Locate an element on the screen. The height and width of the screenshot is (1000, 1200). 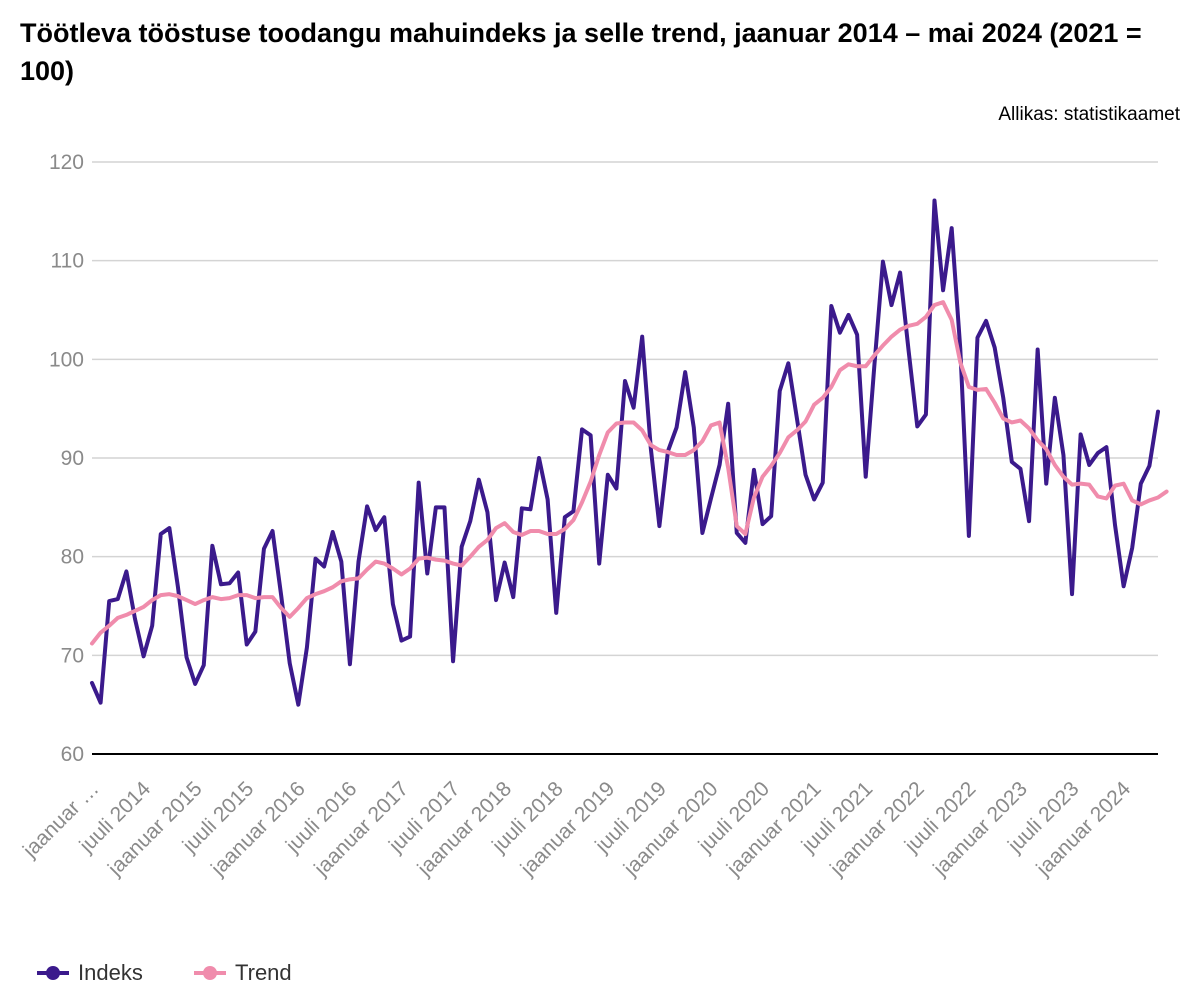
source-note: Allikas: statistikaamet is located at coordinates (1089, 114).